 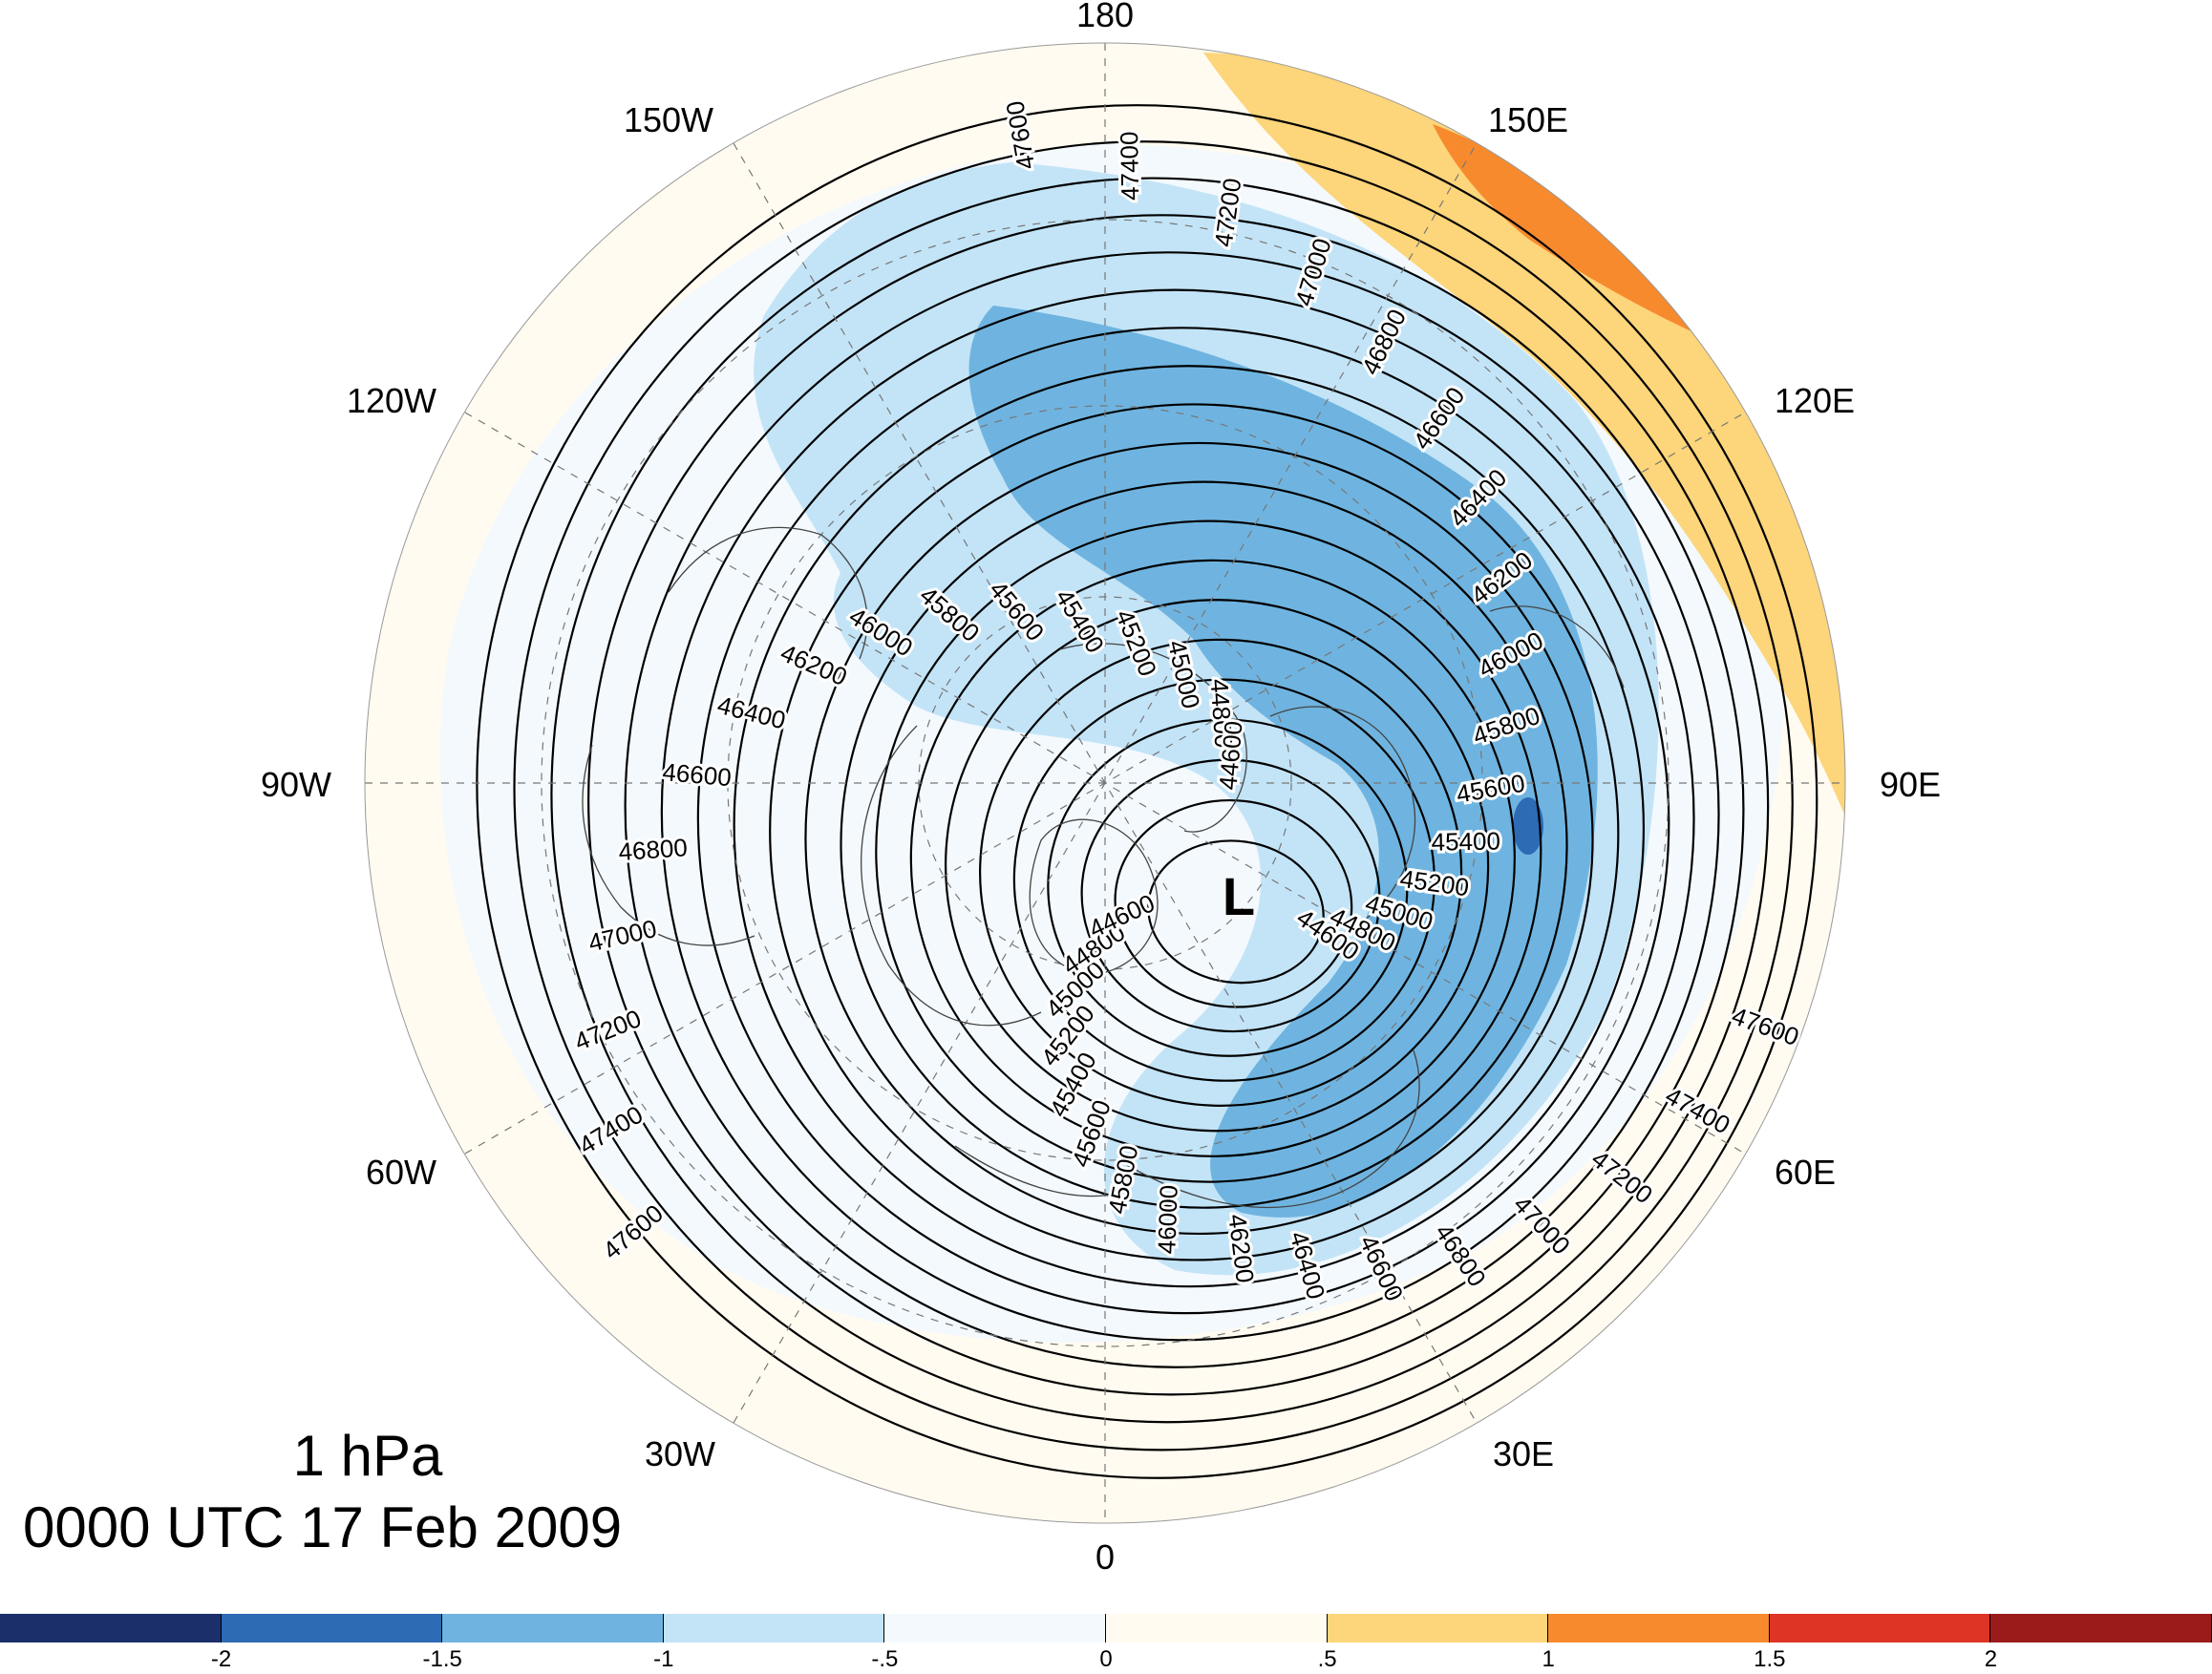 What do you see at coordinates (296, 784) in the screenshot?
I see `longitude-label: 90W` at bounding box center [296, 784].